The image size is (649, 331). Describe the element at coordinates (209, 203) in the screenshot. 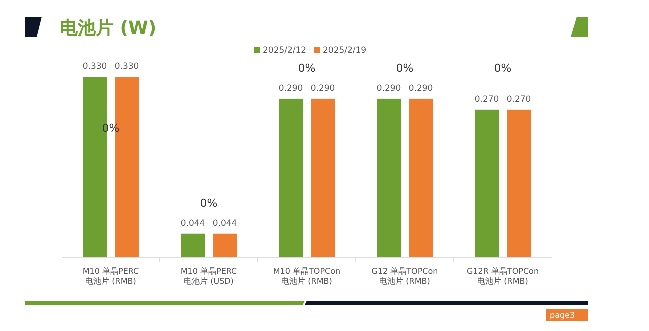

I see `annotation: 0%` at that location.